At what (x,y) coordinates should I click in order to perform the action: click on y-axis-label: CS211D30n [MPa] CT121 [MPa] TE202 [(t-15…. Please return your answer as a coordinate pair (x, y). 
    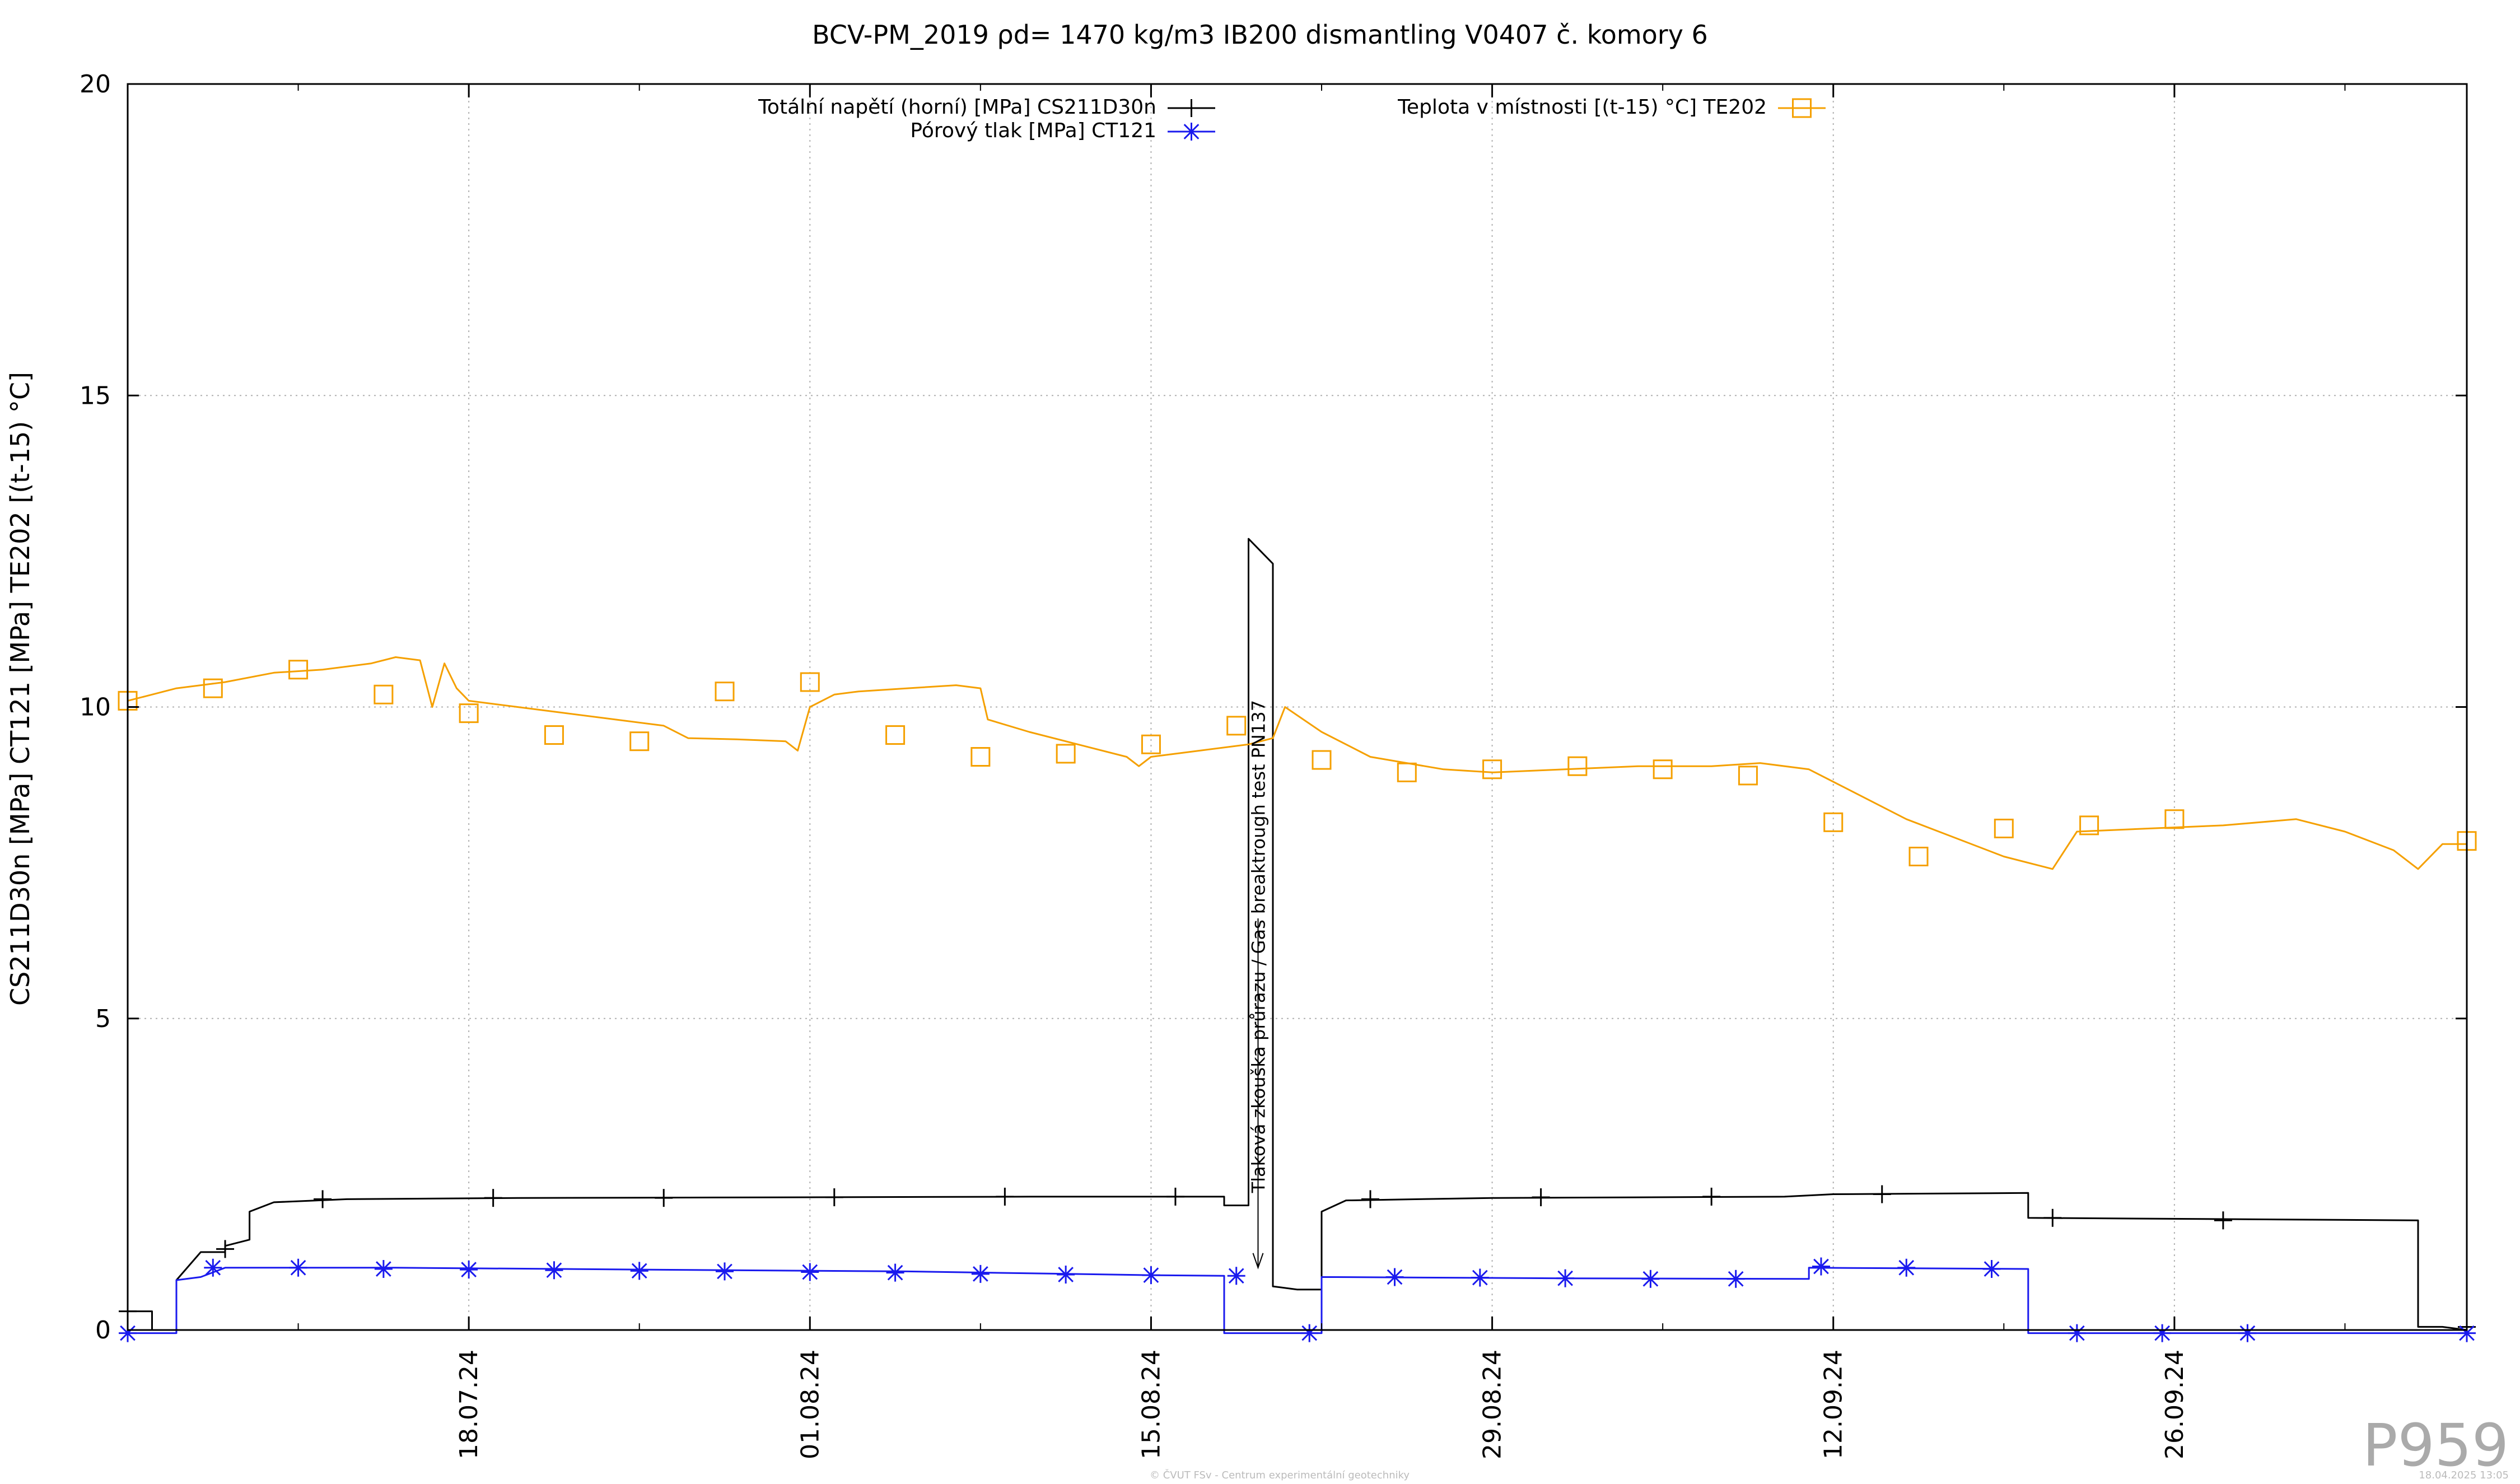
    Looking at the image, I should click on (20, 689).